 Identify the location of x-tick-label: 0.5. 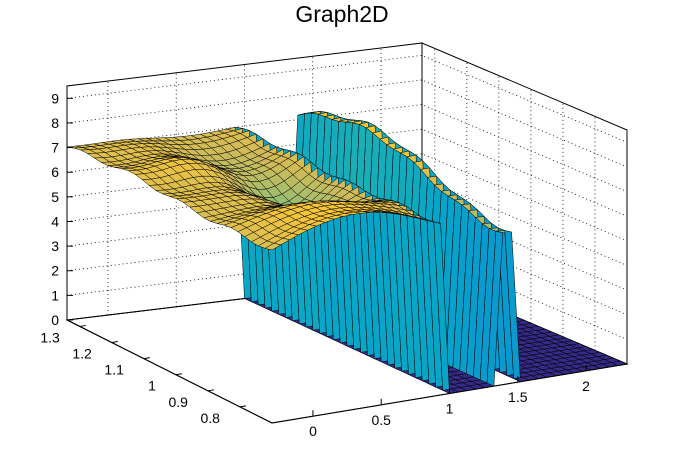
(381, 420).